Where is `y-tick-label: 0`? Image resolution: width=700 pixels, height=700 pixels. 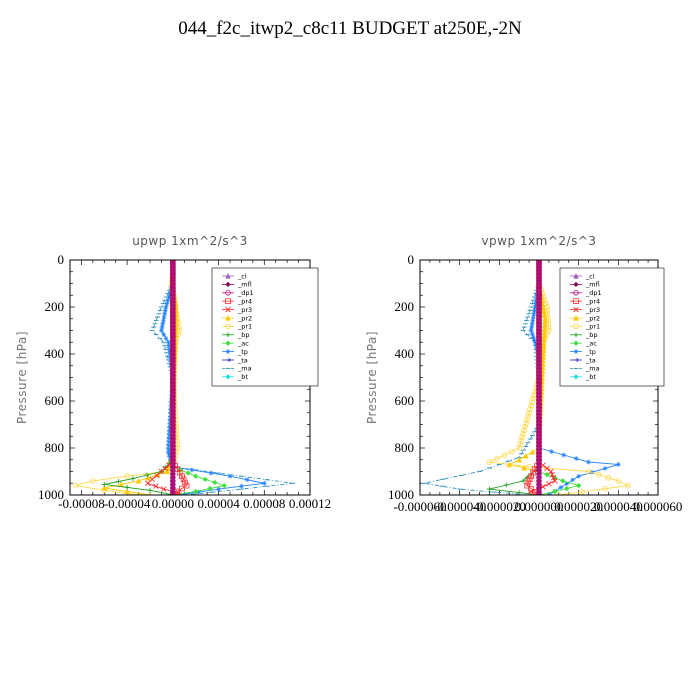
y-tick-label: 0 is located at coordinates (61, 259).